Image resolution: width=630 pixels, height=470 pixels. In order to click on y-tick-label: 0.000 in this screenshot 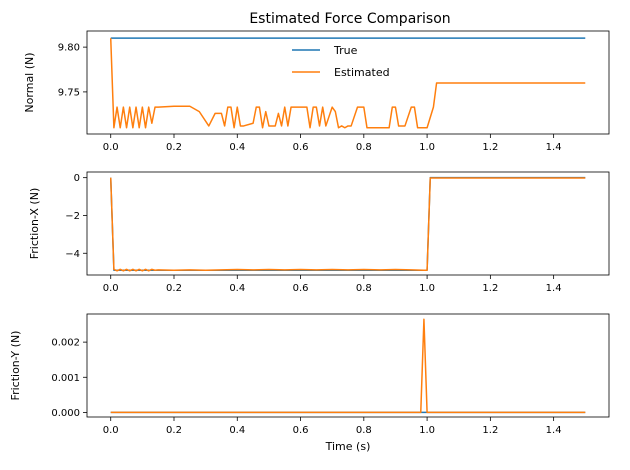, I will do `click(65, 413)`.